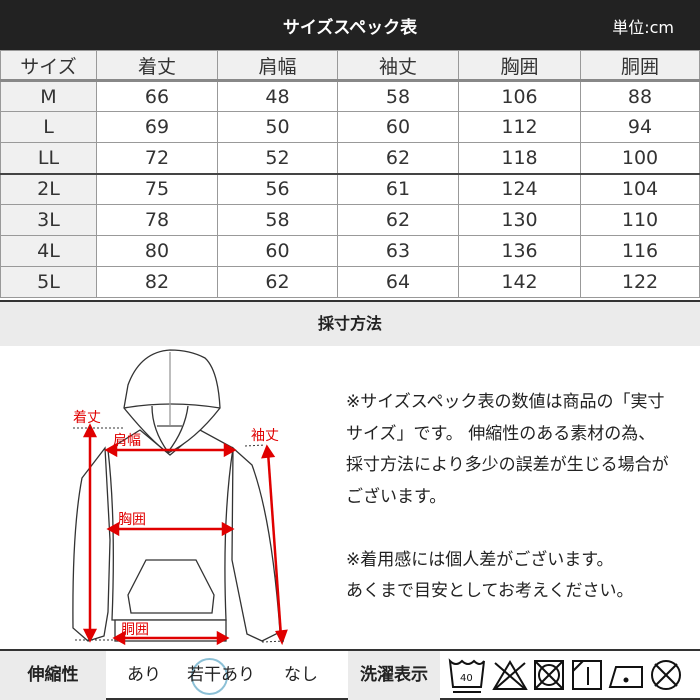 The width and height of the screenshot is (700, 700). Describe the element at coordinates (640, 282) in the screenshot. I see `value-cell: 122` at that location.